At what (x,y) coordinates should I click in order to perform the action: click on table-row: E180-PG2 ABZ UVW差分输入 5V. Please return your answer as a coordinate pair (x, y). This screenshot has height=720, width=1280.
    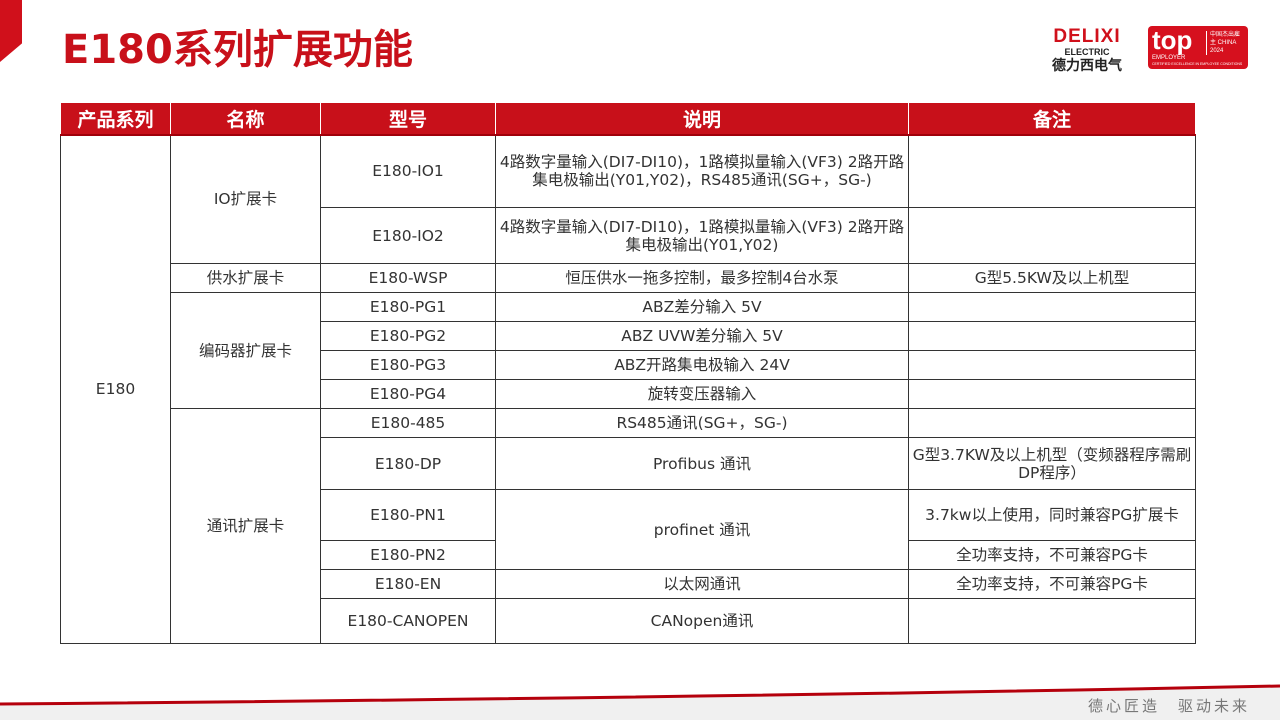
    Looking at the image, I should click on (628, 336).